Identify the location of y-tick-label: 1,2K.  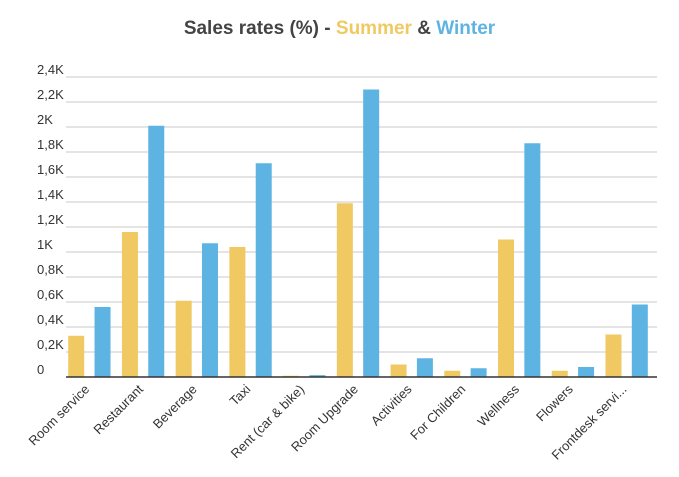
(50, 219).